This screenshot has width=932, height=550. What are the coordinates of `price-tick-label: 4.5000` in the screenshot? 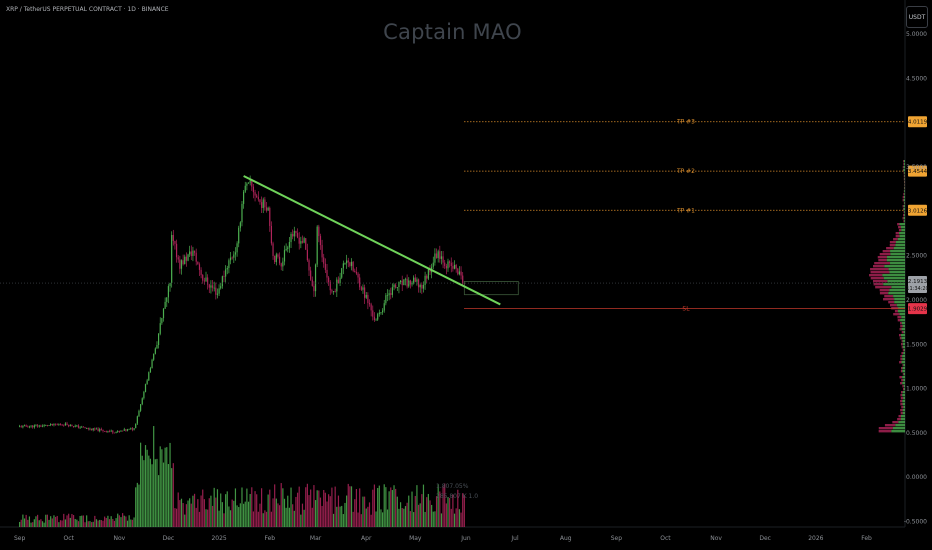 It's located at (916, 79).